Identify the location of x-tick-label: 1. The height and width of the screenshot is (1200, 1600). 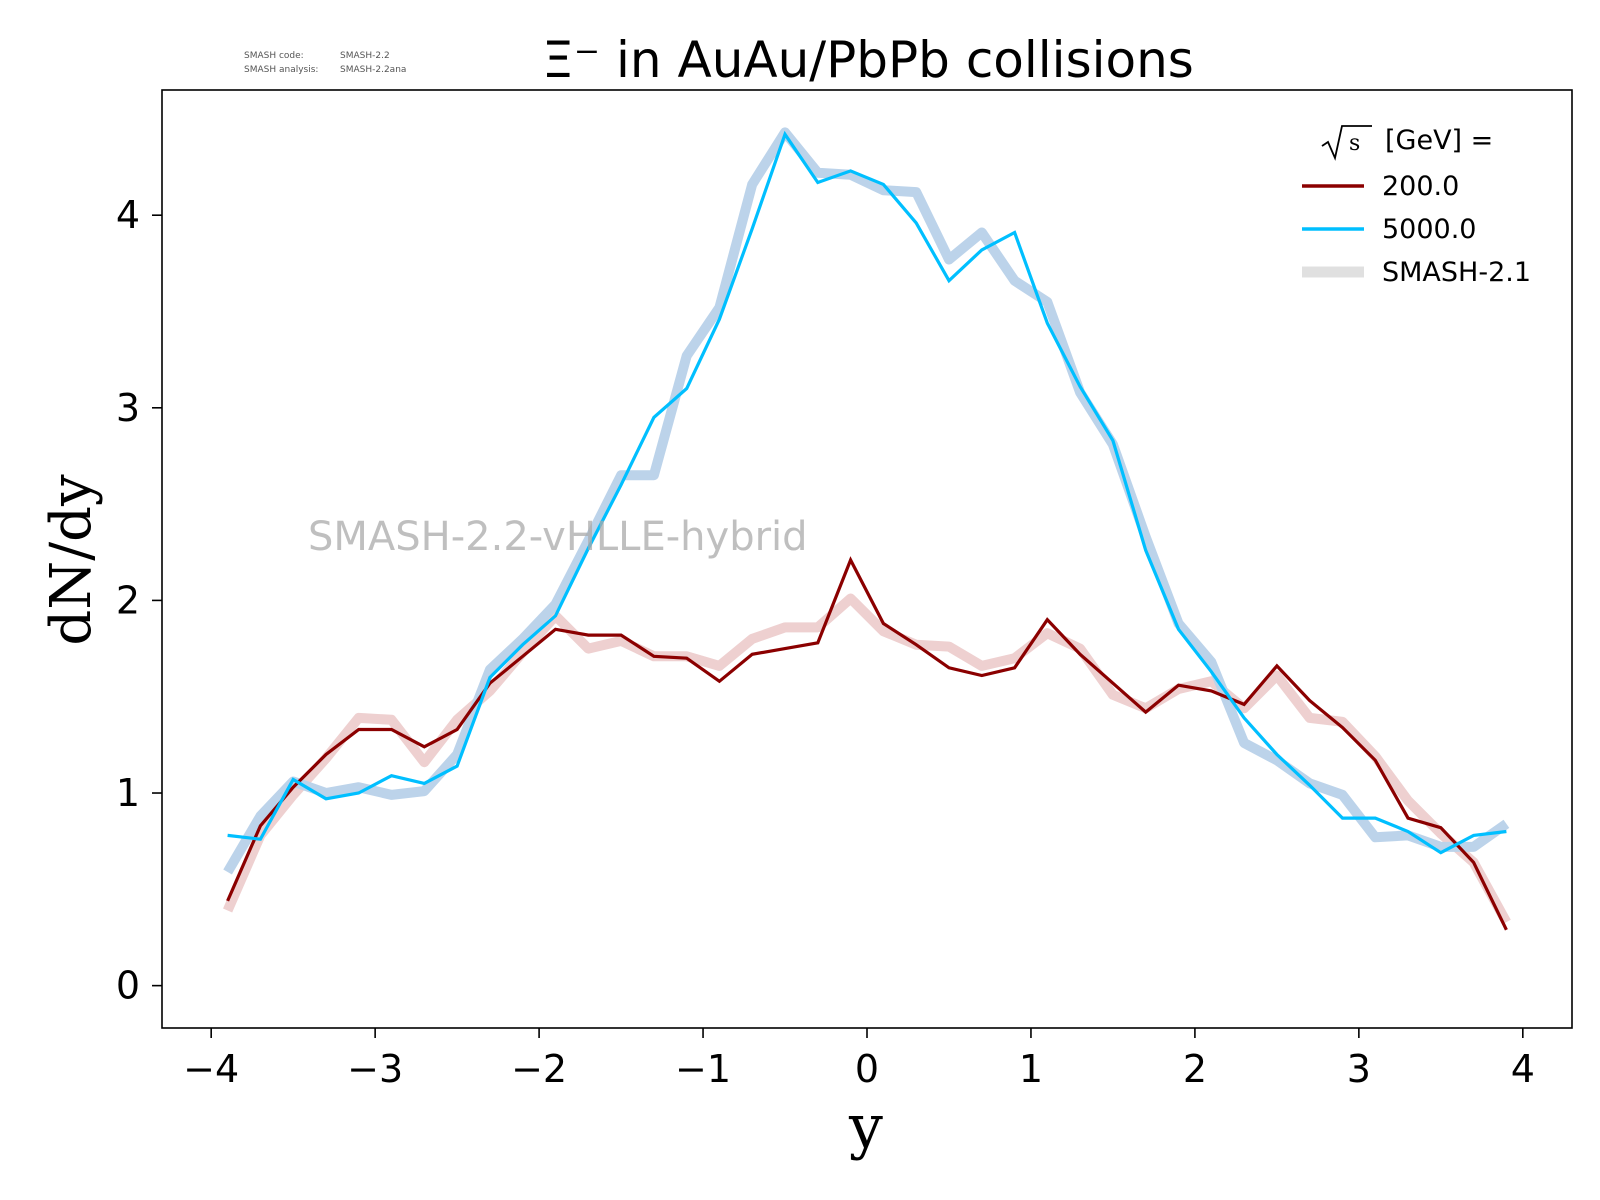
(1031, 1069).